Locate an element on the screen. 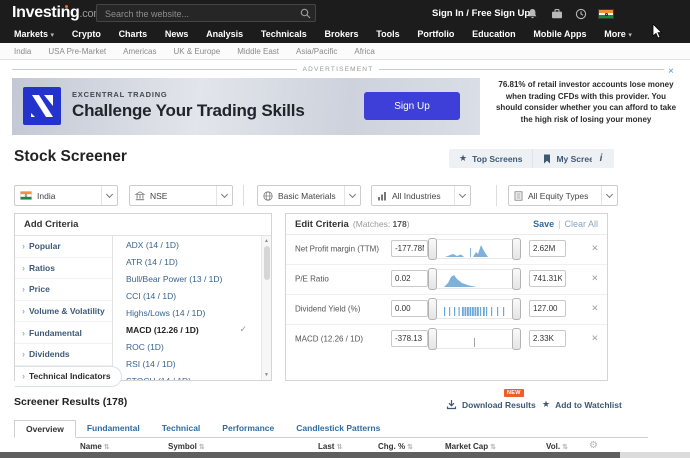  category-fundamental: › Fundamental is located at coordinates (63, 333).